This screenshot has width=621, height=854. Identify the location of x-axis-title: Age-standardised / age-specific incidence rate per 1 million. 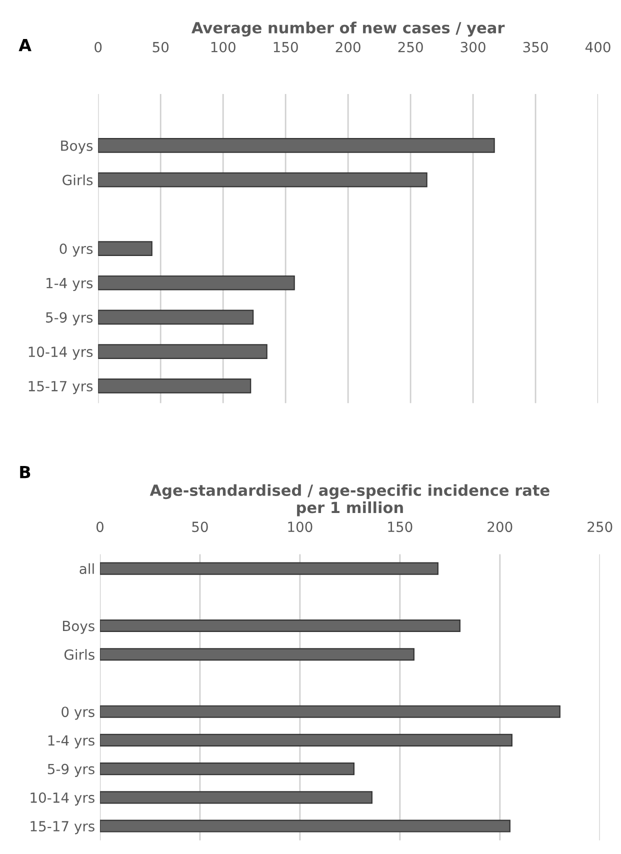
(350, 500).